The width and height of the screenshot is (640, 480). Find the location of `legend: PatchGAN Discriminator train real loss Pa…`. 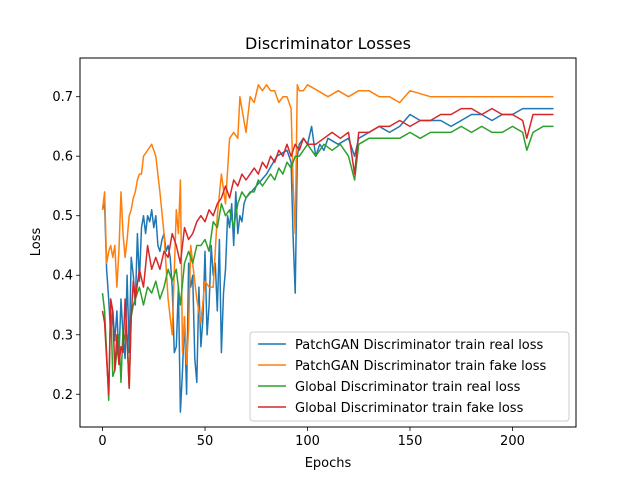

legend: PatchGAN Discriminator train real loss Pa… is located at coordinates (409, 376).